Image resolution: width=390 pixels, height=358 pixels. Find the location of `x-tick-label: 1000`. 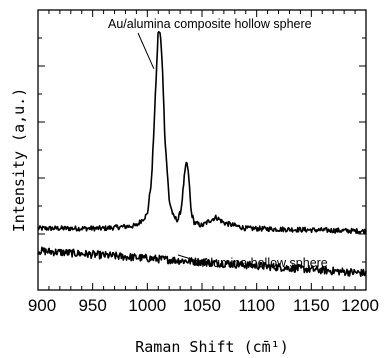

x-tick-label: 1000 is located at coordinates (147, 305).